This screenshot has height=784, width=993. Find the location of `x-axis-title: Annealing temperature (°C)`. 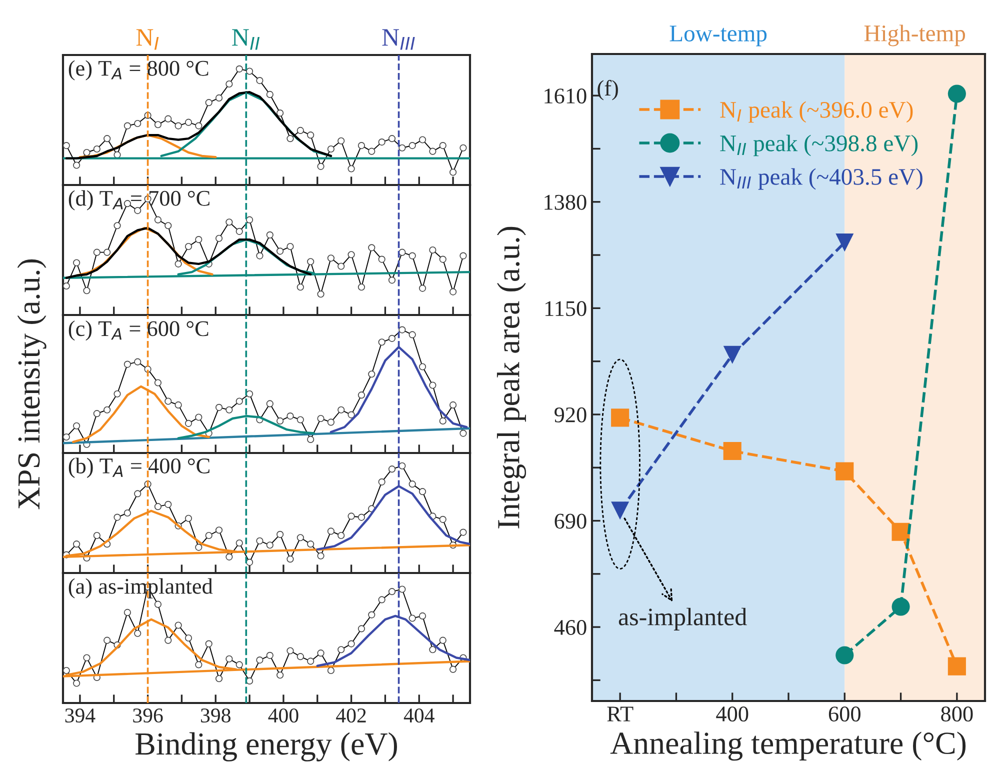

x-axis-title: Annealing temperature (°C) is located at coordinates (788, 746).